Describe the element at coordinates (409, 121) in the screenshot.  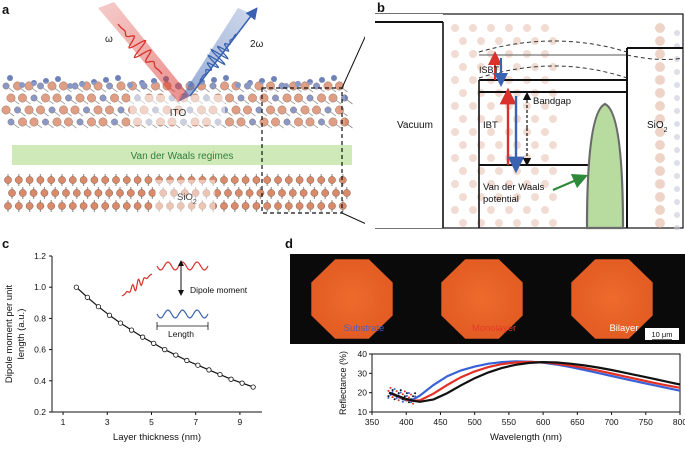
I see `vacuum-region` at that location.